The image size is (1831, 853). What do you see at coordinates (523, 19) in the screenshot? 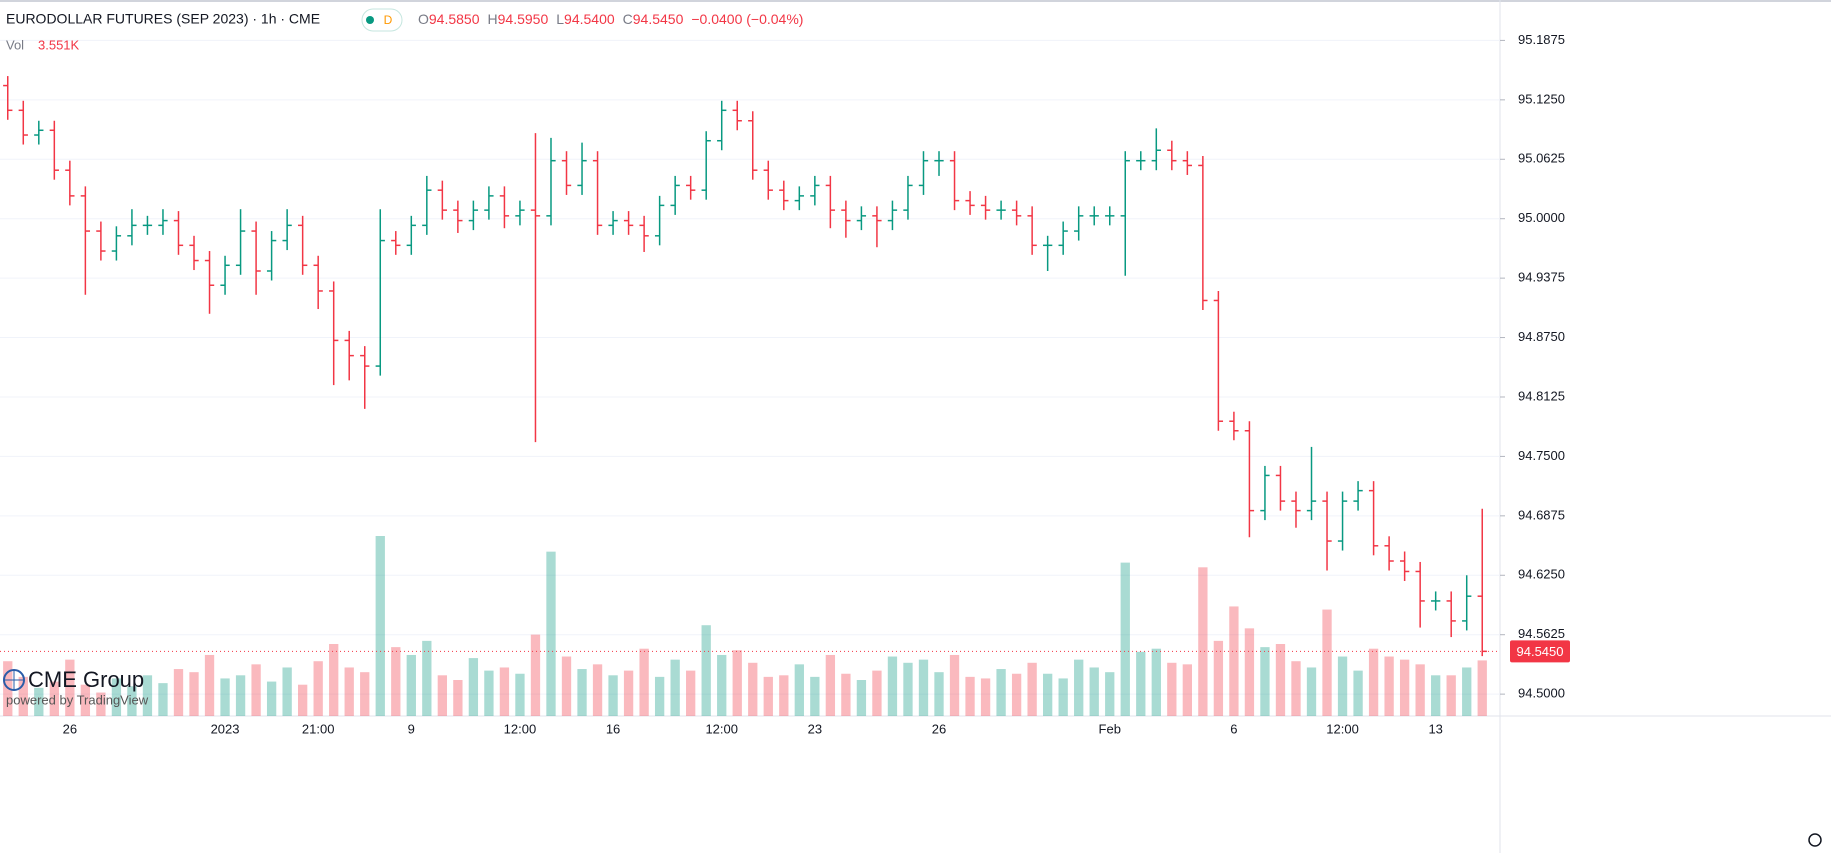
I see `ohlc-value: 94.5950` at bounding box center [523, 19].